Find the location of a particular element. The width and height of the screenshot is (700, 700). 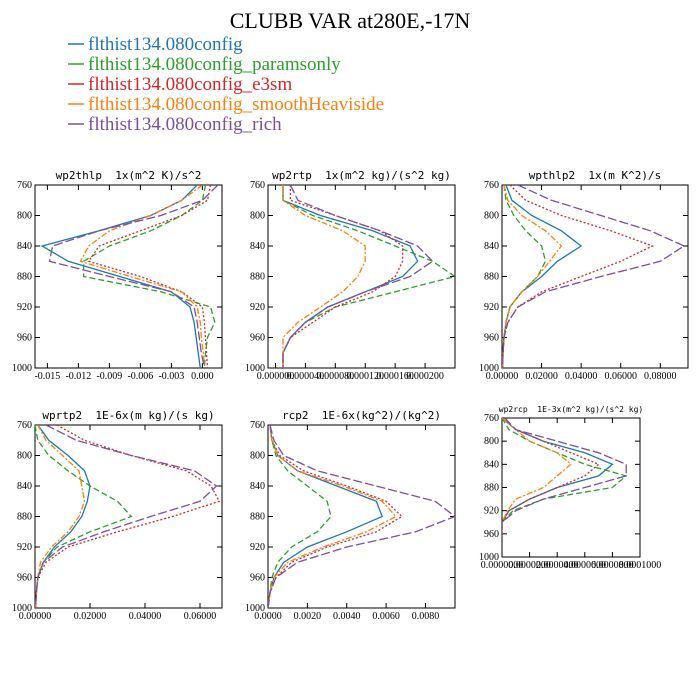

legend-label: flthist134.080config is located at coordinates (165, 44).